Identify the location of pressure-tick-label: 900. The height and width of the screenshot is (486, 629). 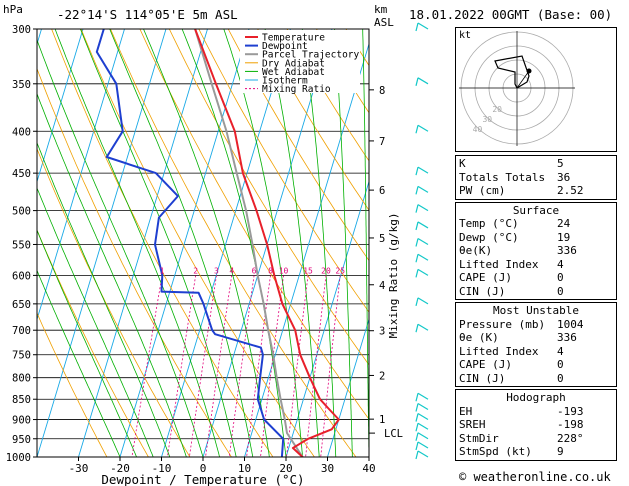
(21, 421).